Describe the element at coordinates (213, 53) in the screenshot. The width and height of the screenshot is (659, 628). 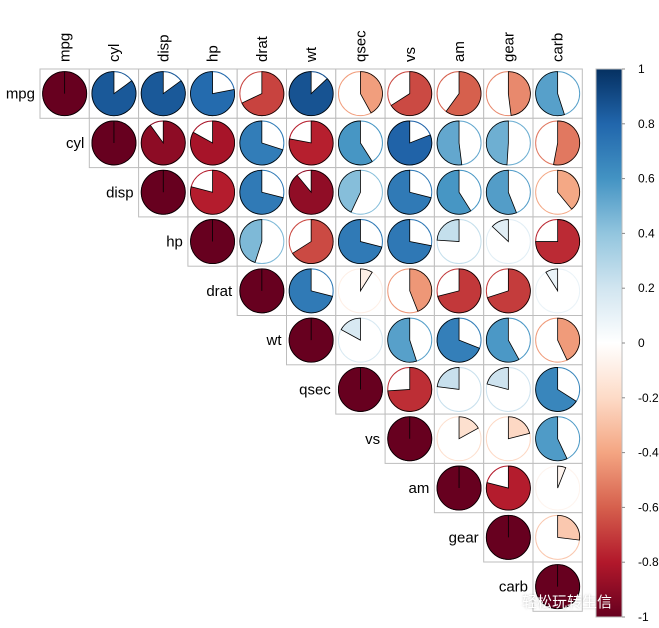
I see `column-label-hp: hp` at that location.